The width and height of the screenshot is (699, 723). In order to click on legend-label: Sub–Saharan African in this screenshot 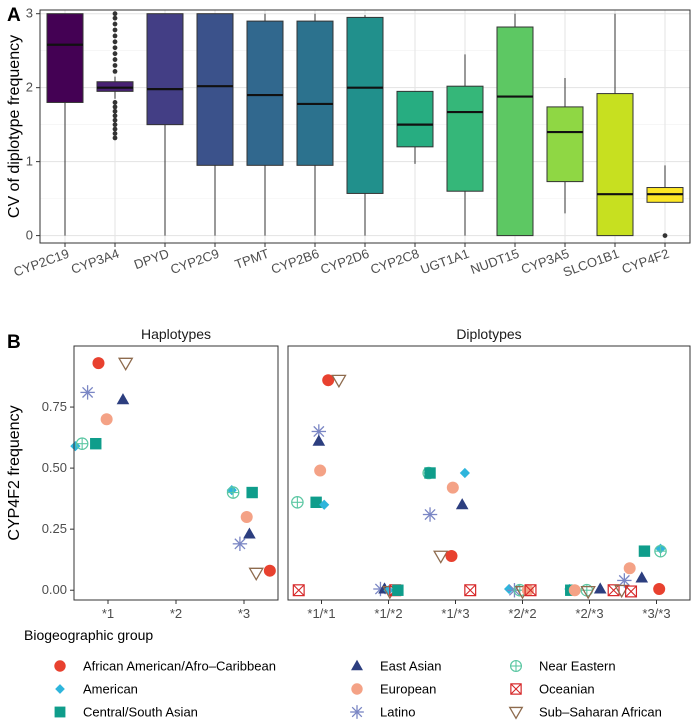, I will do `click(600, 712)`.